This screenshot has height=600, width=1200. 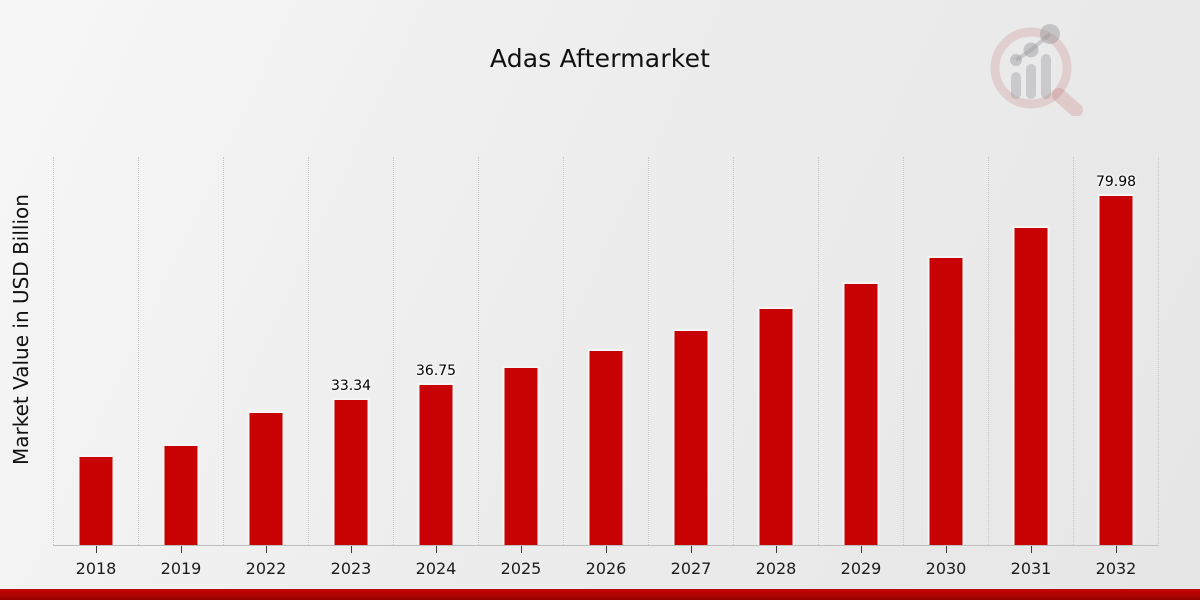 What do you see at coordinates (95, 367) in the screenshot?
I see `category-slot-2018: 2018` at bounding box center [95, 367].